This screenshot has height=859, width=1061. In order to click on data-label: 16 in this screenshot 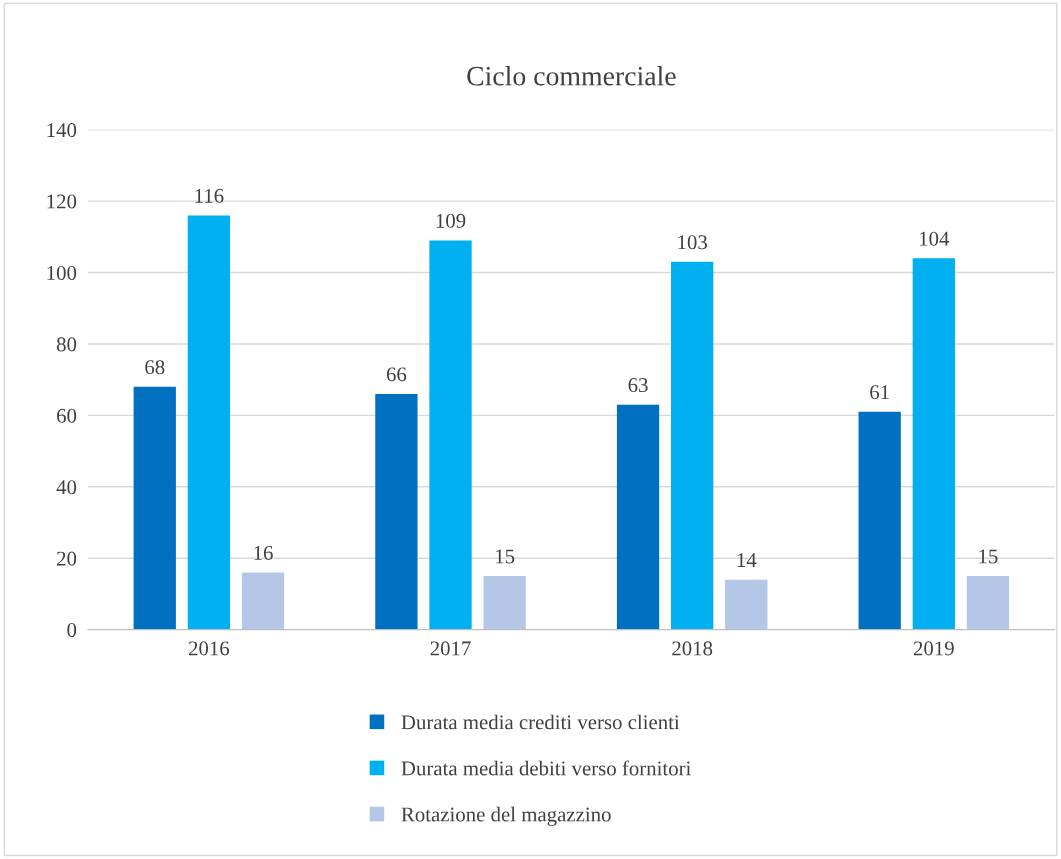, I will do `click(263, 552)`.